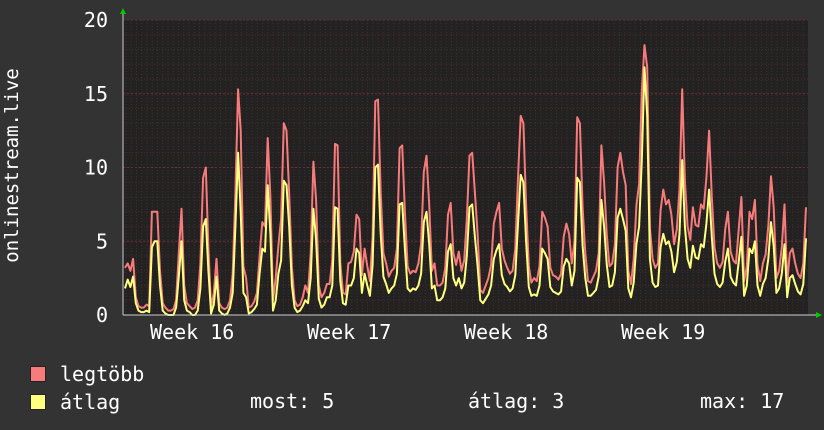 The width and height of the screenshot is (824, 430). Describe the element at coordinates (663, 332) in the screenshot. I see `x-tick-label: Week 19` at that location.